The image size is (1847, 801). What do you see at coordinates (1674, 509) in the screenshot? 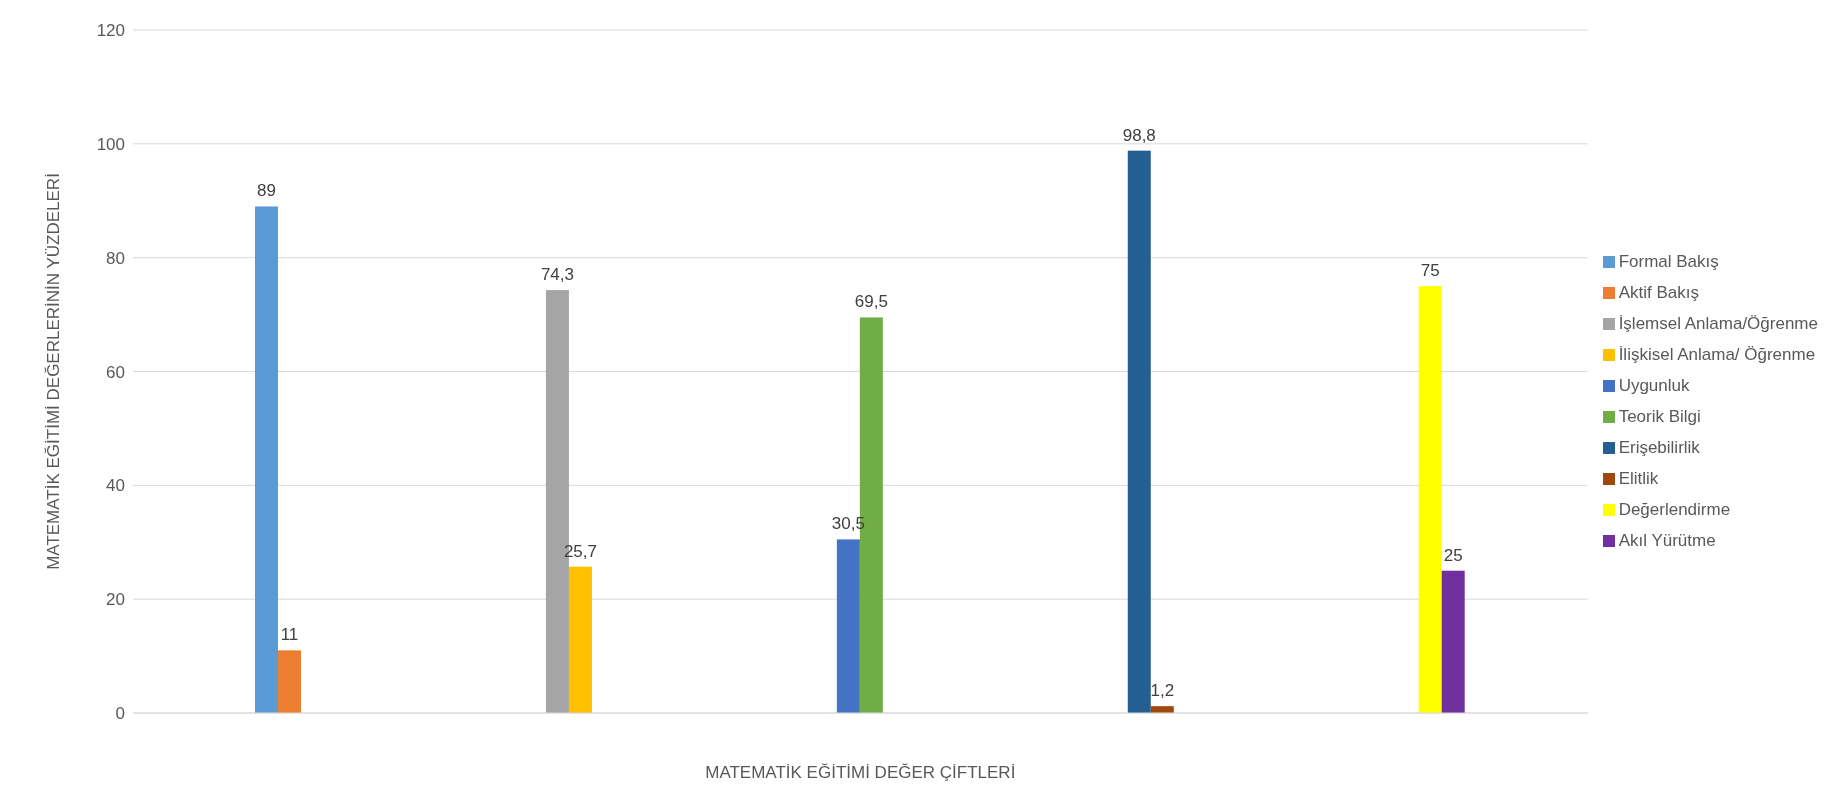
I see `legend-label: Değerlendirme` at bounding box center [1674, 509].